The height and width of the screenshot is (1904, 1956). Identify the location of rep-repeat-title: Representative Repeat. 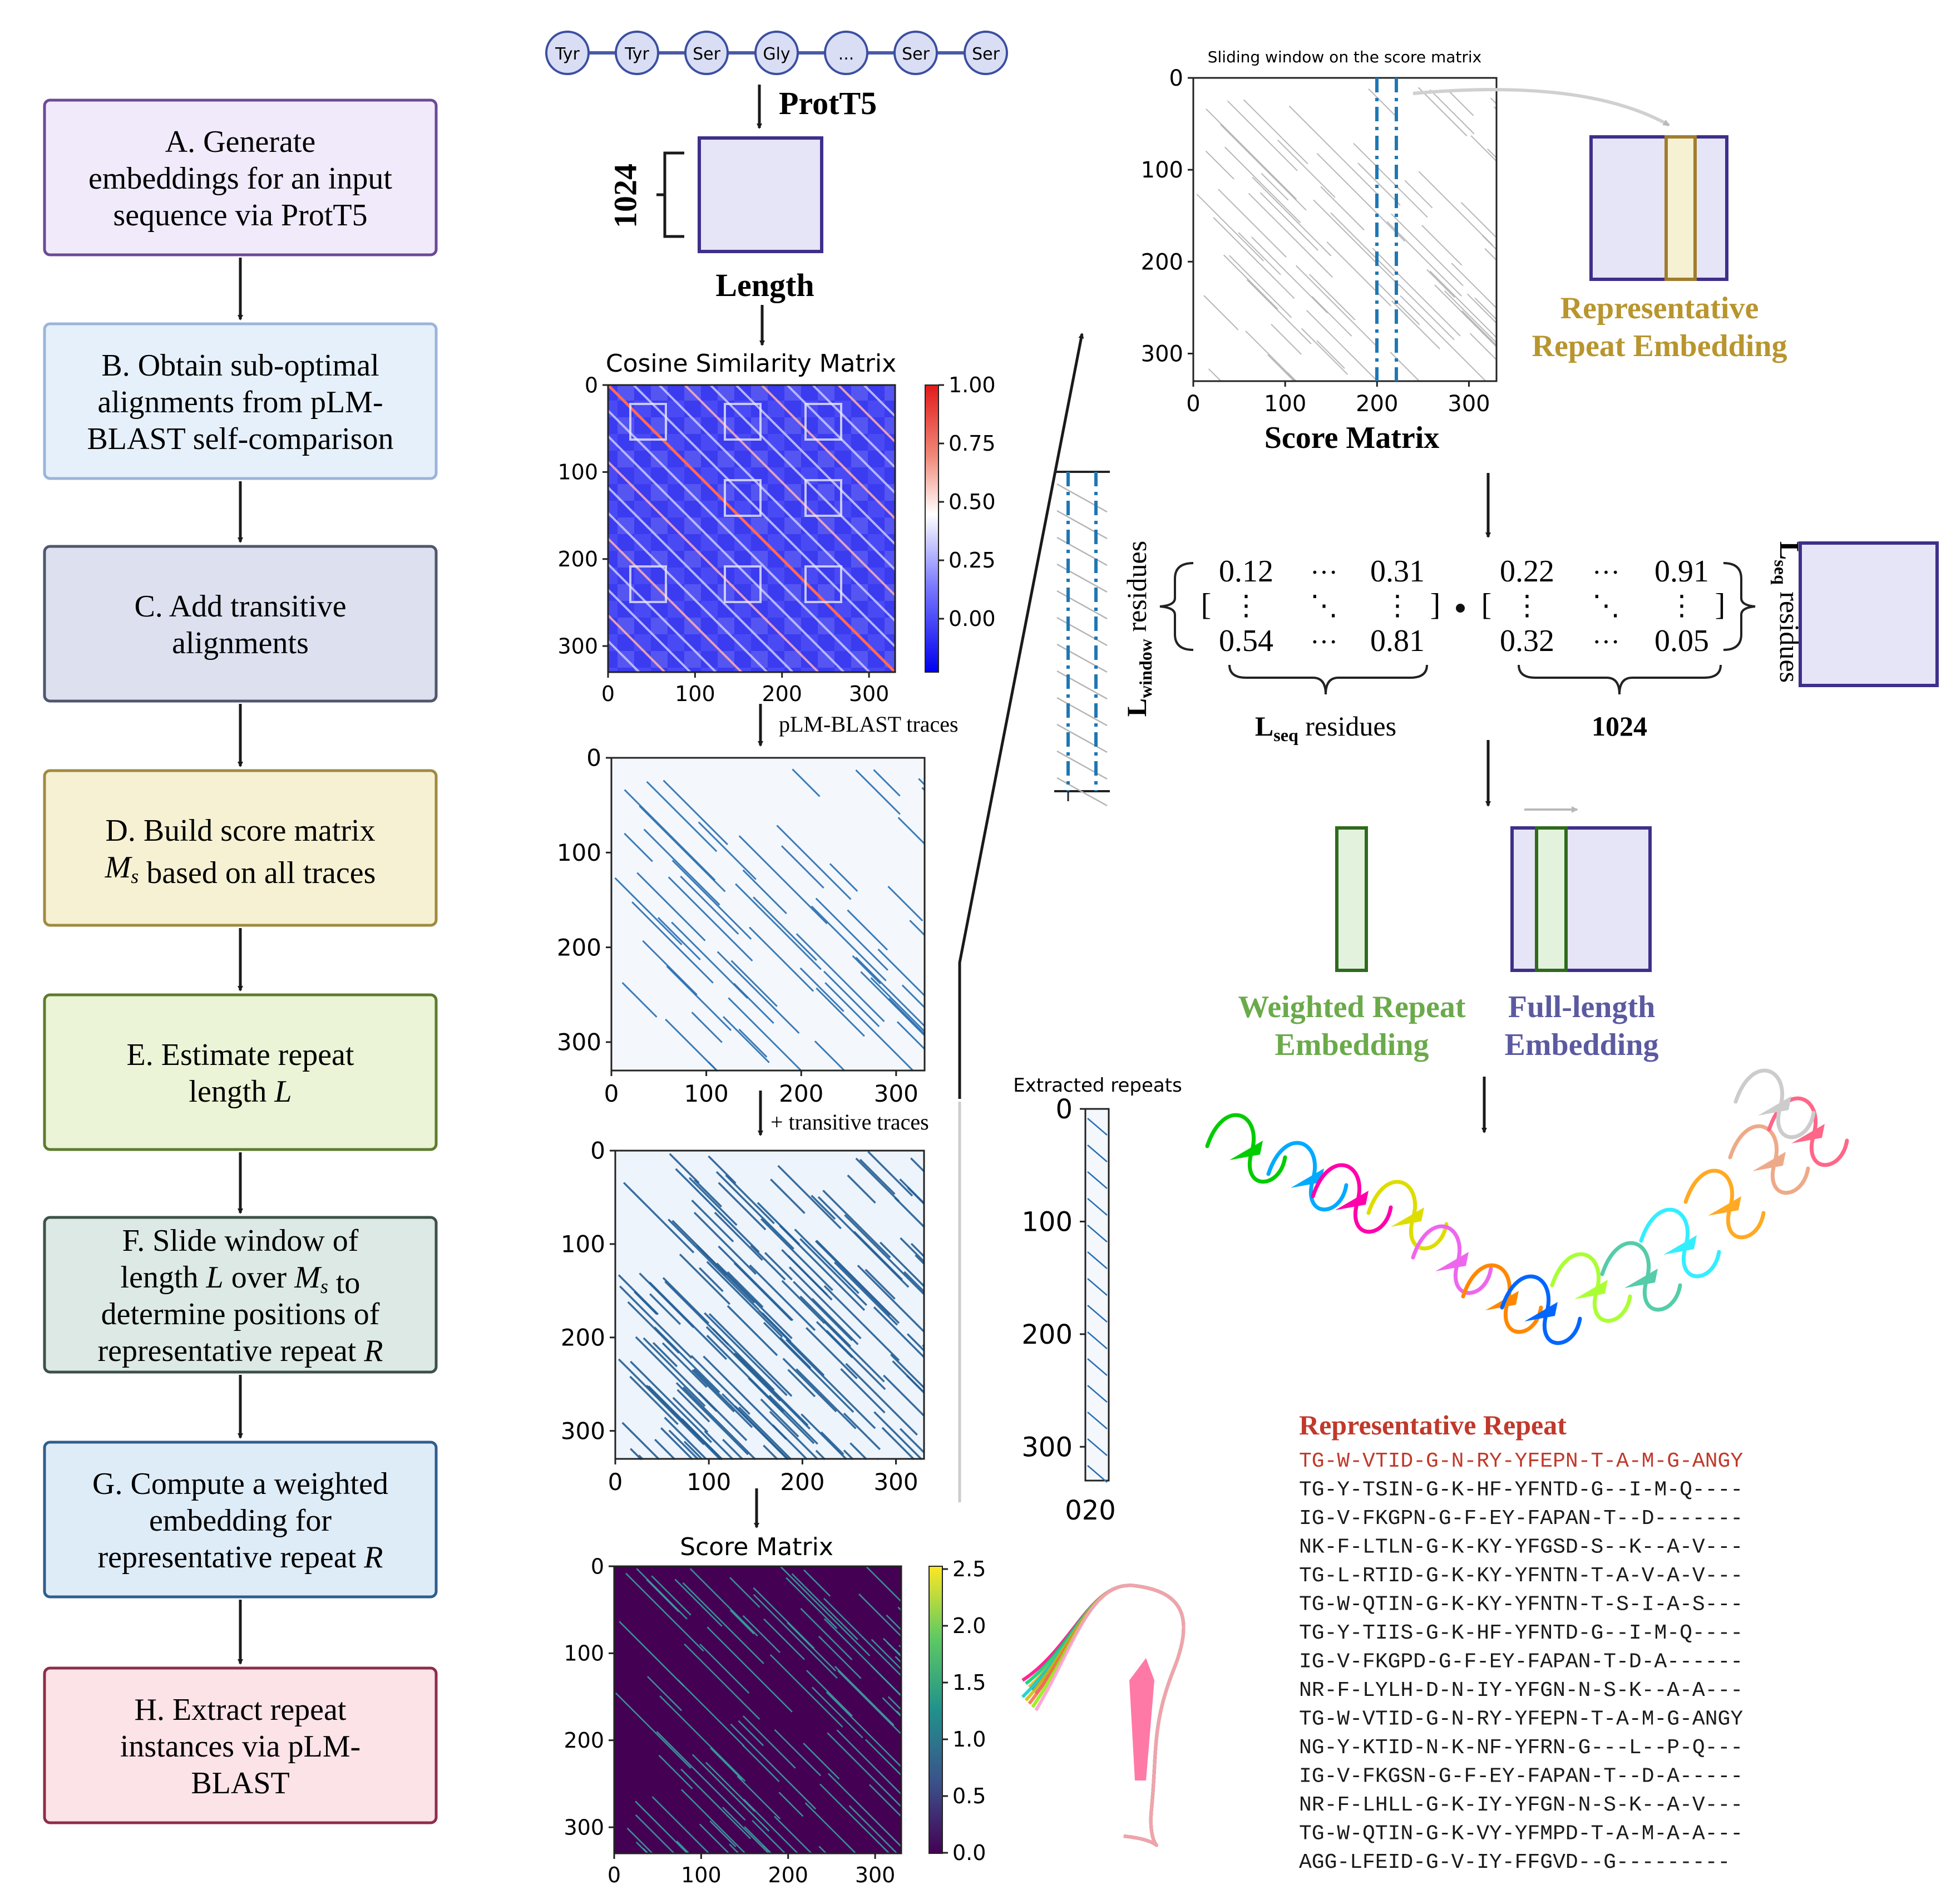
(1433, 1425).